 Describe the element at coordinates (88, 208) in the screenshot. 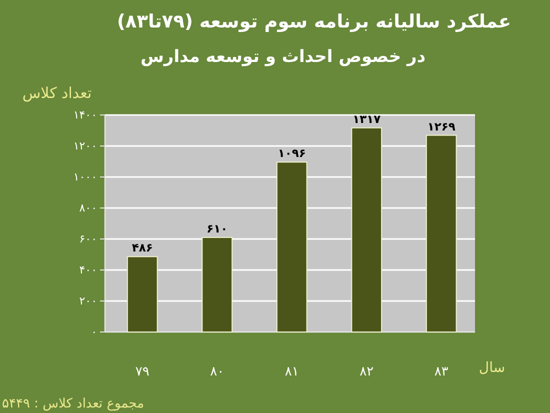

I see `y-tick-label: ۸۰۰` at that location.